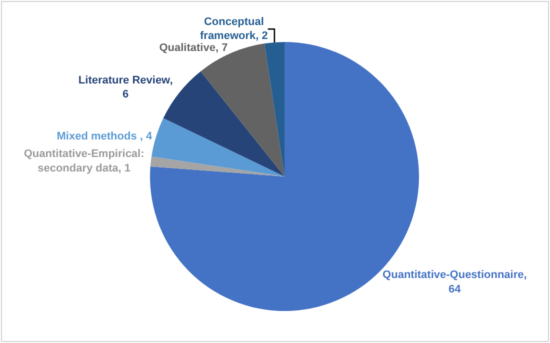 The width and height of the screenshot is (550, 343). Describe the element at coordinates (84, 161) in the screenshot. I see `slice-label: Quantitative-Empirical: secondary data, 1` at that location.